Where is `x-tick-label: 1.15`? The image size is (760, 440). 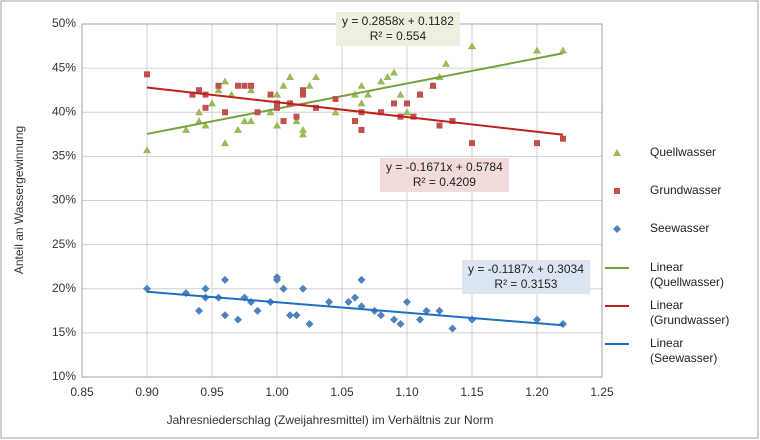 x-tick-label: 1.15 is located at coordinates (472, 392).